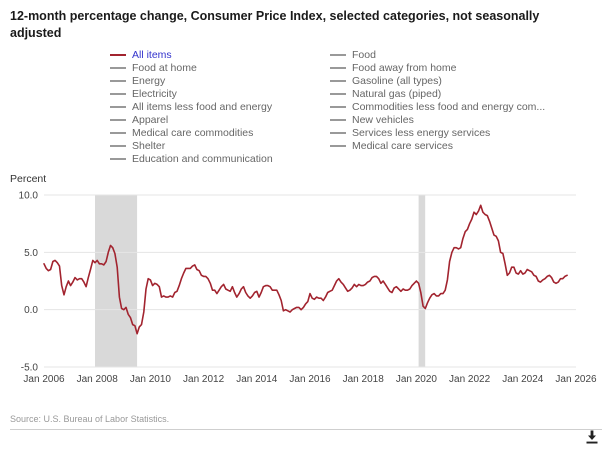 This screenshot has width=612, height=455. Describe the element at coordinates (364, 379) in the screenshot. I see `x-tick-label: Jan 2018` at that location.